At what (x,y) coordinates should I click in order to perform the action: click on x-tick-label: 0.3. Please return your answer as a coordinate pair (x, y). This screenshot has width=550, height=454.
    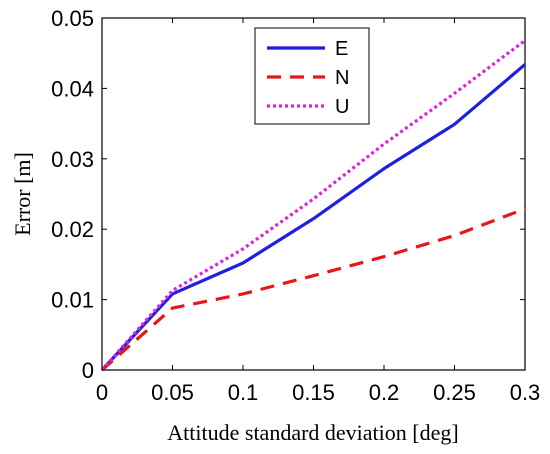
    Looking at the image, I should click on (525, 392).